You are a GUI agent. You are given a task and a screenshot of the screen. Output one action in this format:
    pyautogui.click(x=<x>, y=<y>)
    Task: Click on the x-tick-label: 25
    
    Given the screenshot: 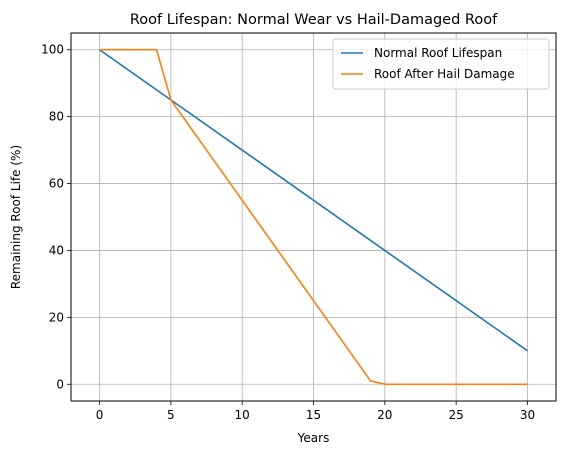 What is the action you would take?
    pyautogui.click(x=456, y=415)
    